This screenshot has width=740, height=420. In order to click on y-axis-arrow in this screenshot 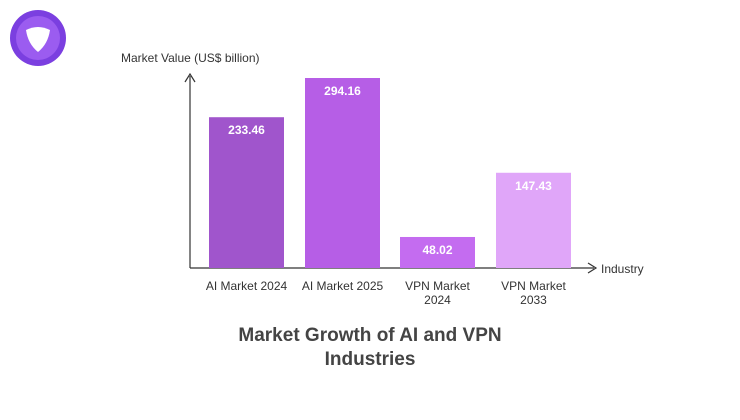, I will do `click(190, 77)`.